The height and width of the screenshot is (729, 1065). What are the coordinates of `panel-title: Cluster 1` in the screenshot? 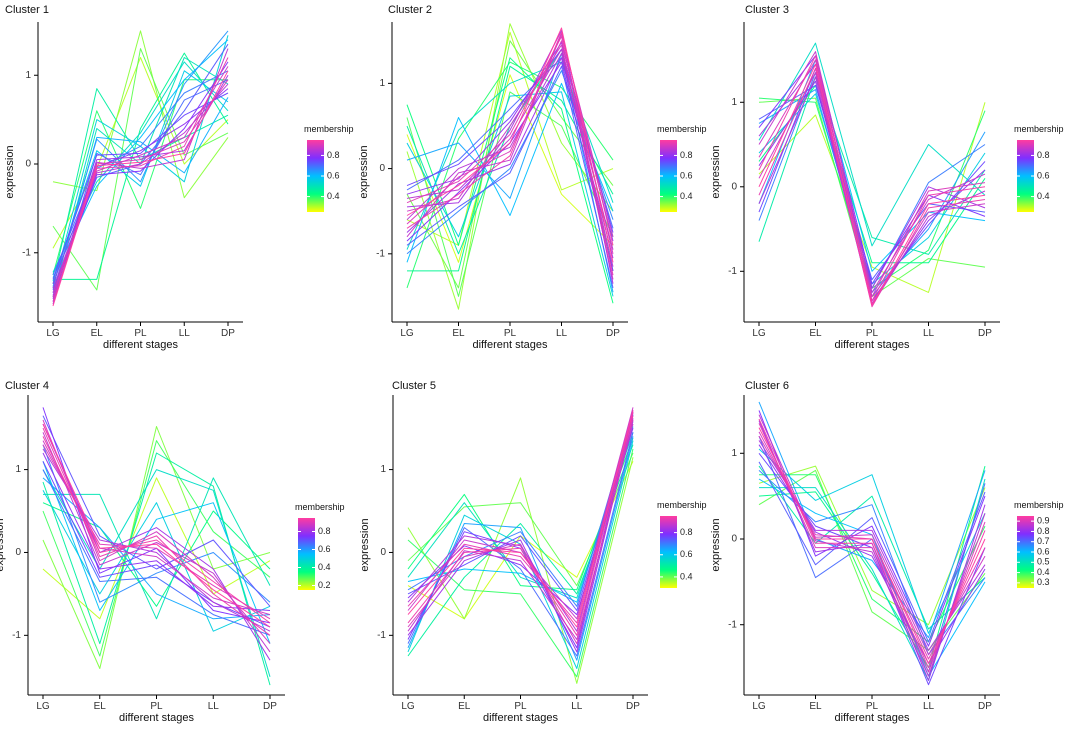 It's located at (27, 10).